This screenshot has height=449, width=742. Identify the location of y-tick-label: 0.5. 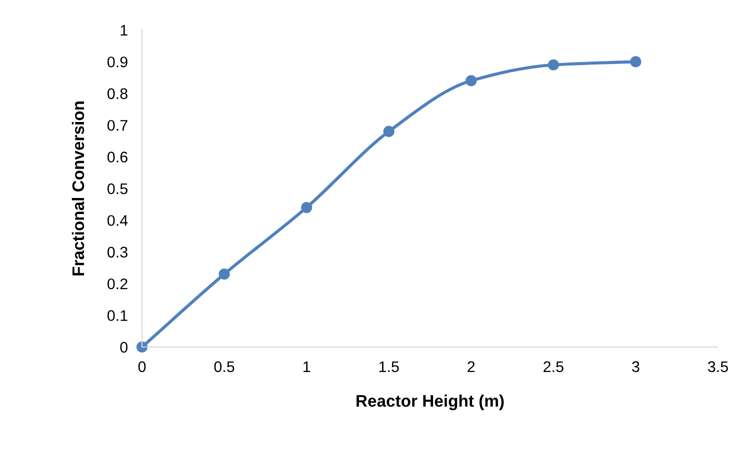
(117, 188).